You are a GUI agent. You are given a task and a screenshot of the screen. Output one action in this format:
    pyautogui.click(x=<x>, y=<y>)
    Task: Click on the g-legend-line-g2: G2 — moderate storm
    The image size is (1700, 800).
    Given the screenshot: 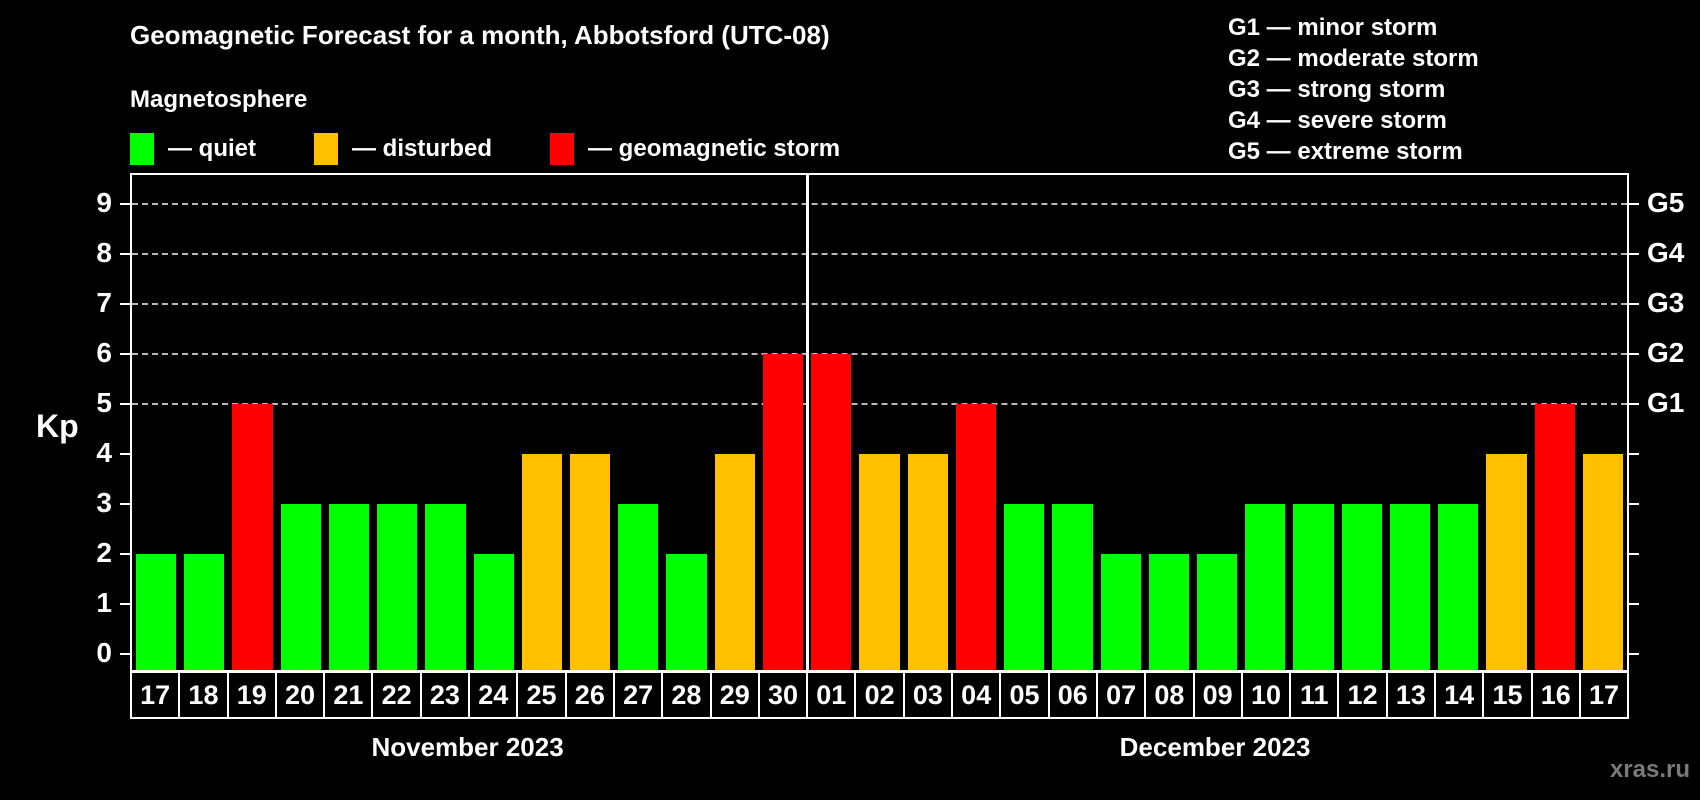 What is the action you would take?
    pyautogui.click(x=1353, y=58)
    